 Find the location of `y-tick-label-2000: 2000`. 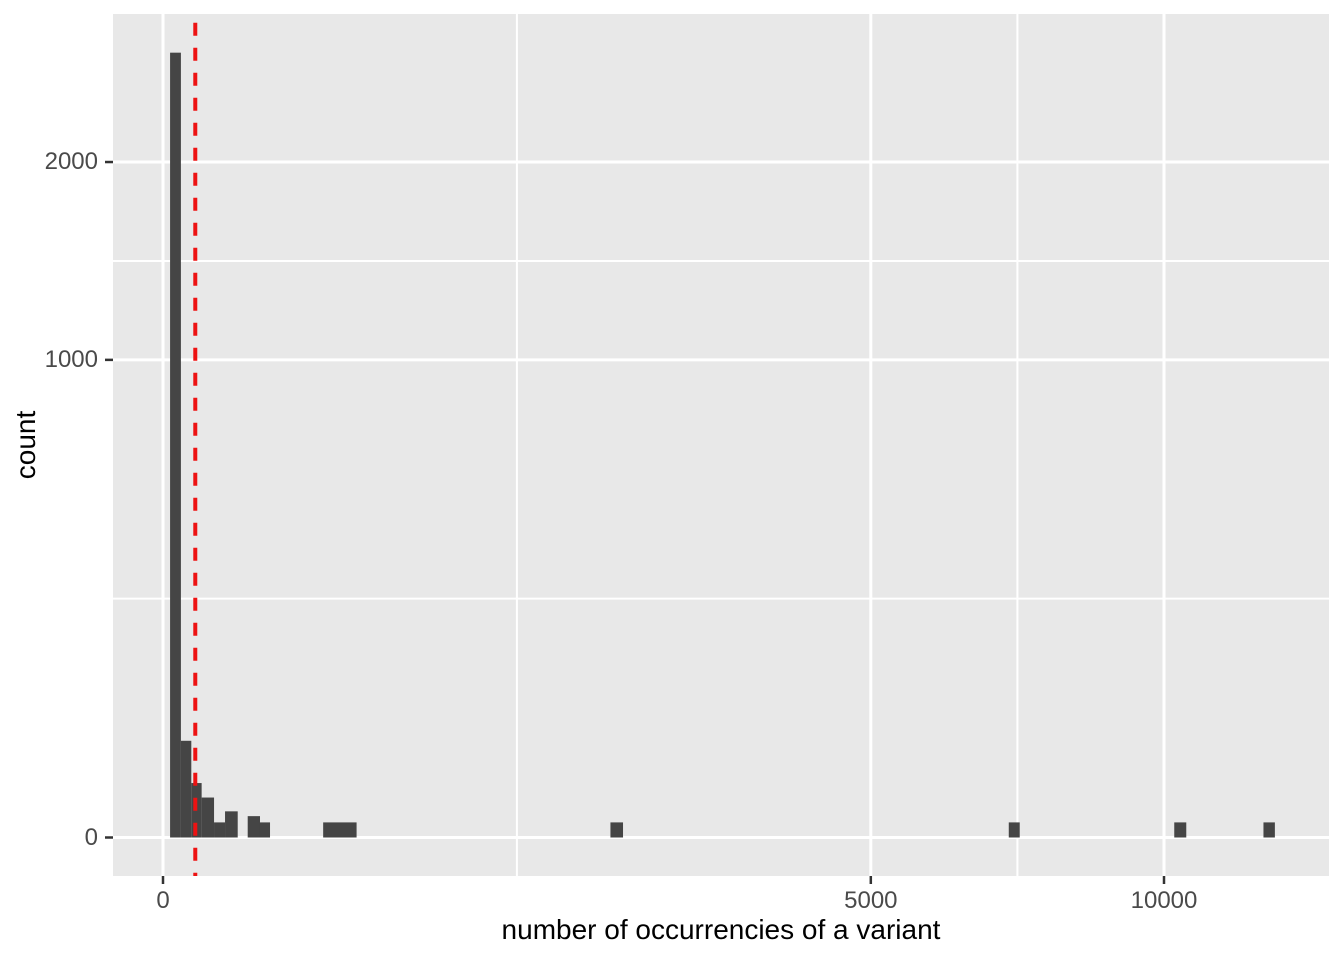

y-tick-label-2000: 2000 is located at coordinates (71, 162).